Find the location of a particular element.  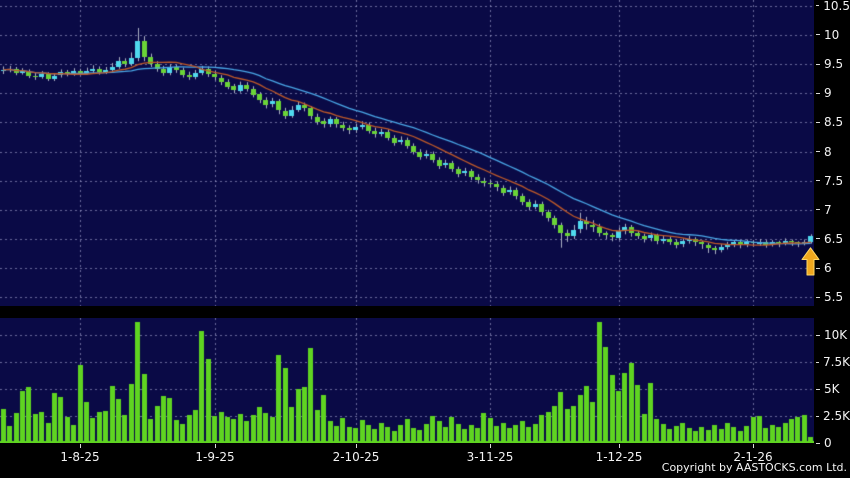

price-tick-label: 9.5 is located at coordinates (832, 64).